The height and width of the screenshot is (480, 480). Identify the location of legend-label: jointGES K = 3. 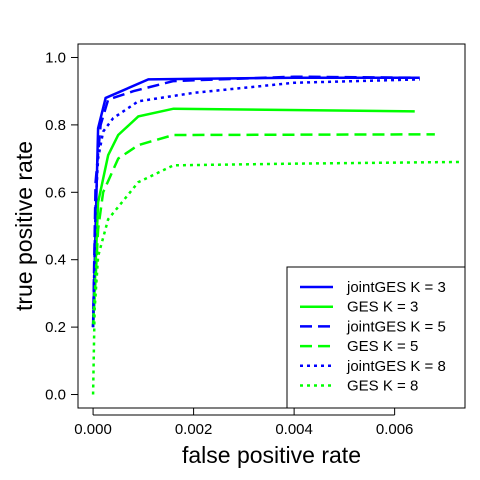
(396, 287).